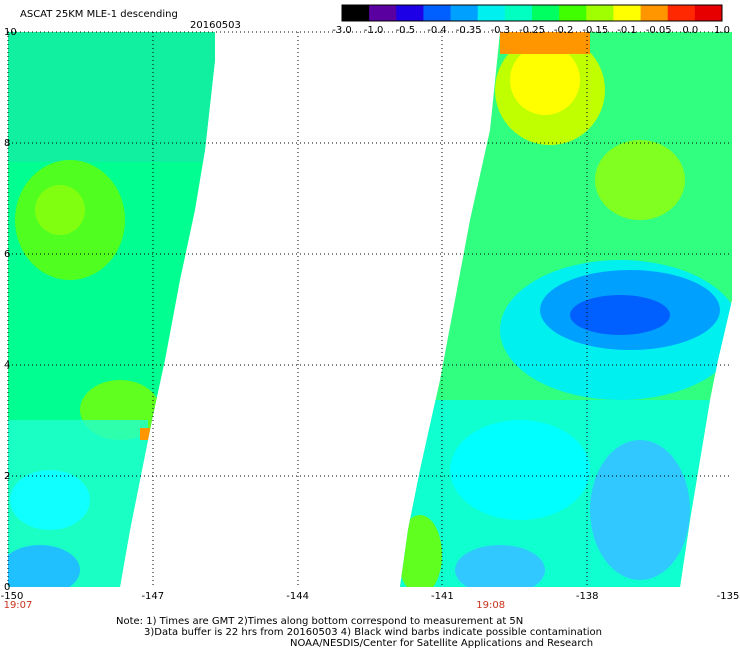  I want to click on colorbar-label: -0.1, so click(627, 30).